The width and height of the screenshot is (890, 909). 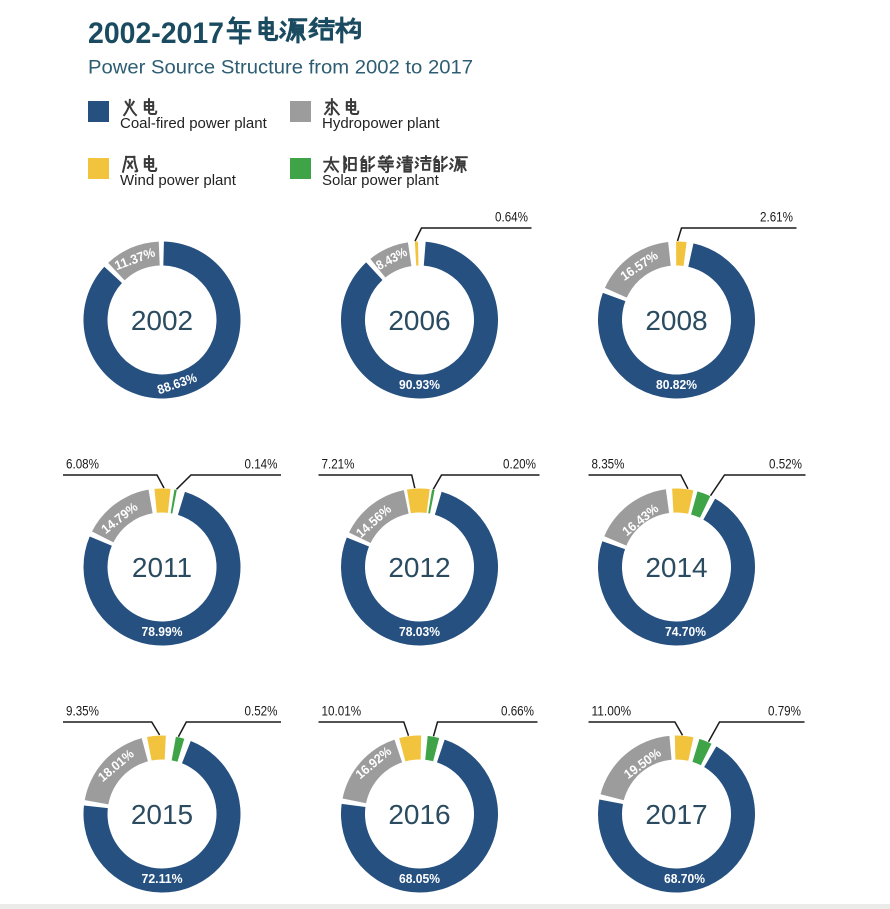 What do you see at coordinates (419, 567) in the screenshot?
I see `svg-text: 2012` at bounding box center [419, 567].